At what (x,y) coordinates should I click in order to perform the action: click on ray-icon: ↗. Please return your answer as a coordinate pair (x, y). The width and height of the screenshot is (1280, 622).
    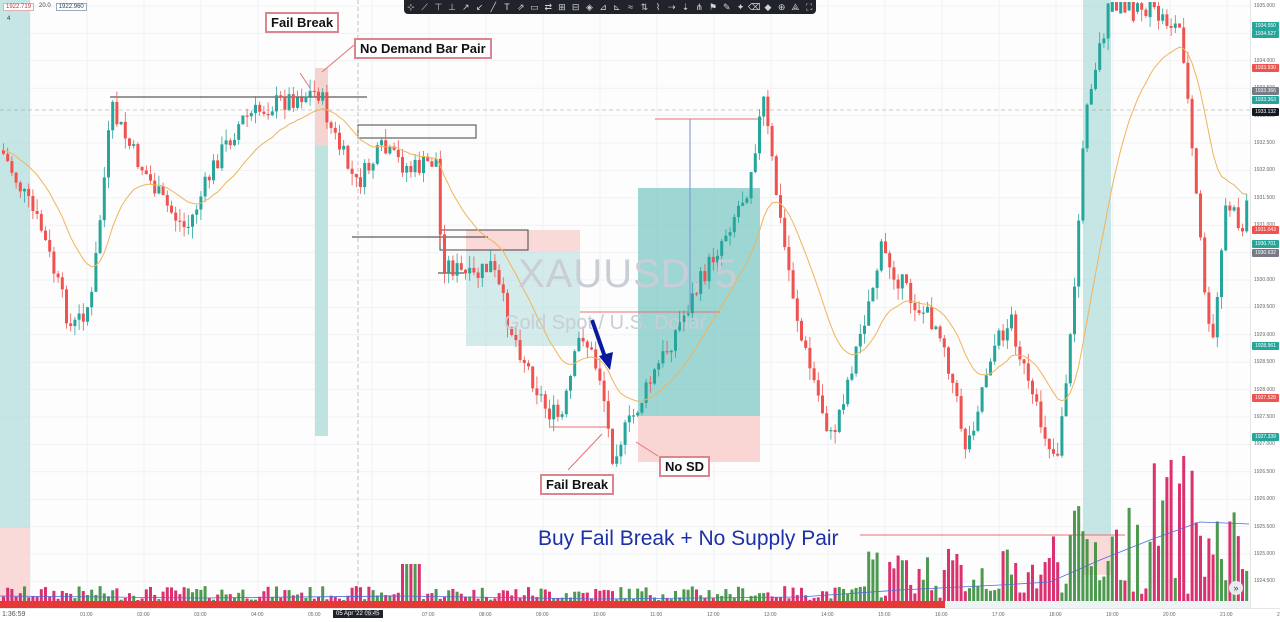
    Looking at the image, I should click on (466, 6).